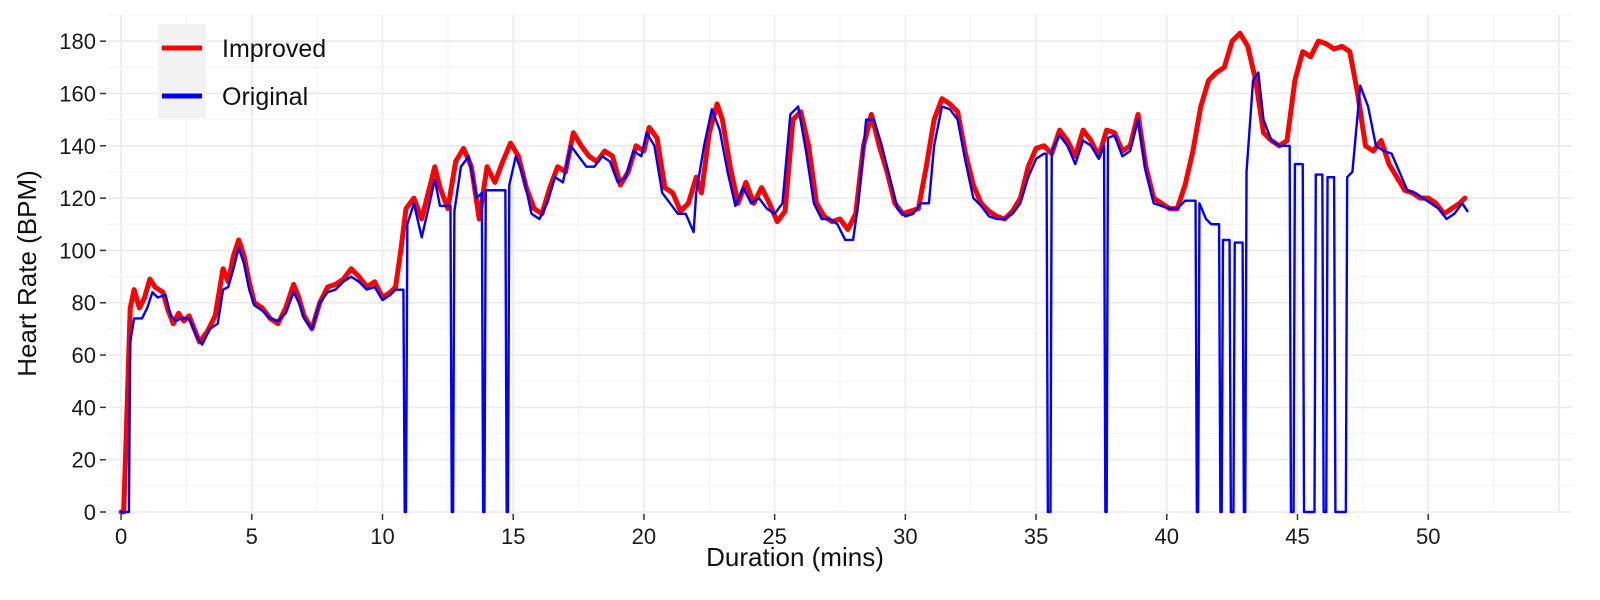 The width and height of the screenshot is (1600, 600). What do you see at coordinates (121, 536) in the screenshot?
I see `x-tick-label: 0` at bounding box center [121, 536].